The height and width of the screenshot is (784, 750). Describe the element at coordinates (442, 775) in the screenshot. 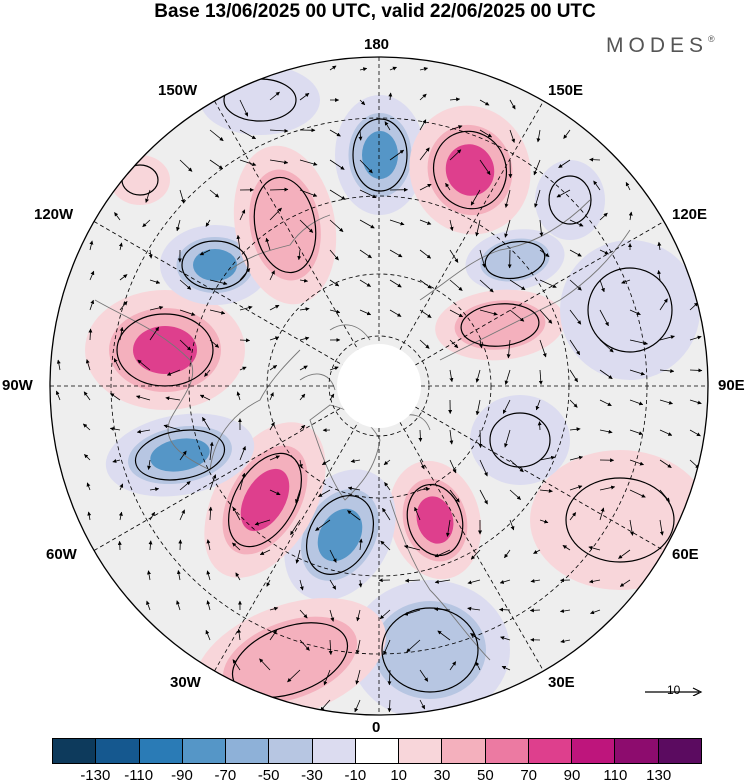

I see `colorbar-tick-label: 30` at that location.